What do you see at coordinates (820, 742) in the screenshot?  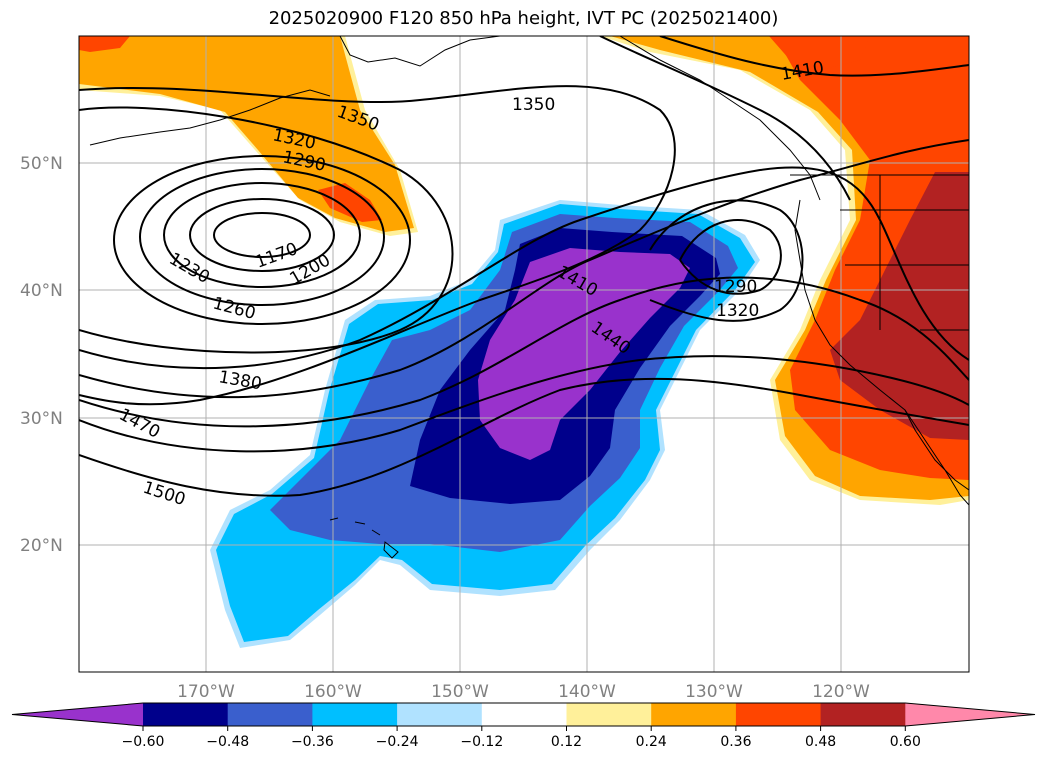 I see `colorbar-tick-label: 0.48` at bounding box center [820, 742].